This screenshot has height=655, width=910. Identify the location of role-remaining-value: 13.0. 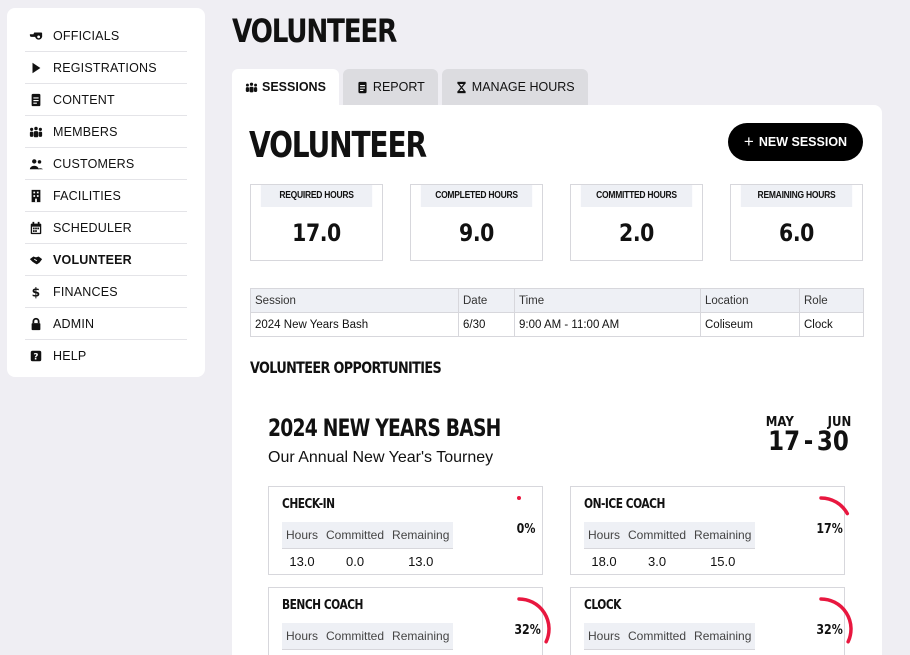
(421, 561).